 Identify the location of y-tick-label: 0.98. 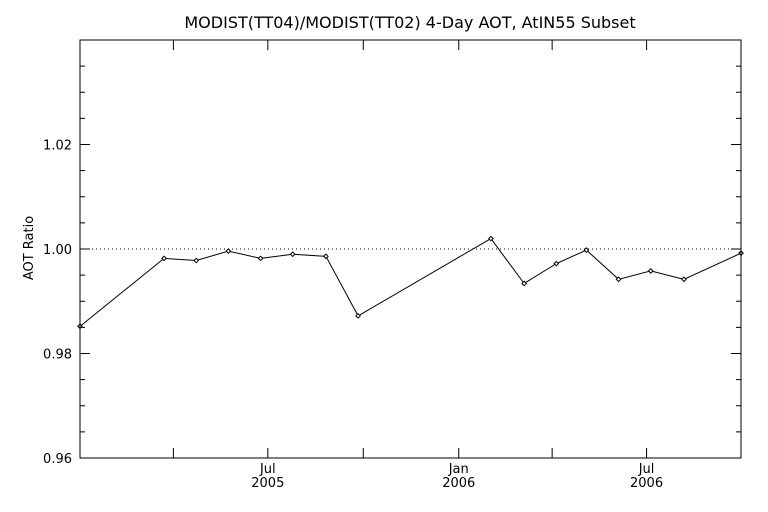
(57, 355).